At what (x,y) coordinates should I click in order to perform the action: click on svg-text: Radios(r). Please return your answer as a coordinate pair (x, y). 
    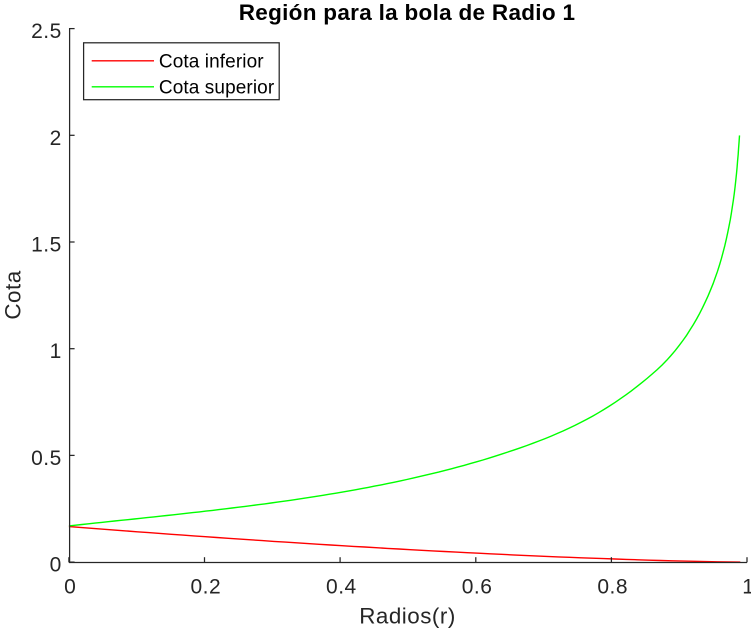
    Looking at the image, I should click on (407, 616).